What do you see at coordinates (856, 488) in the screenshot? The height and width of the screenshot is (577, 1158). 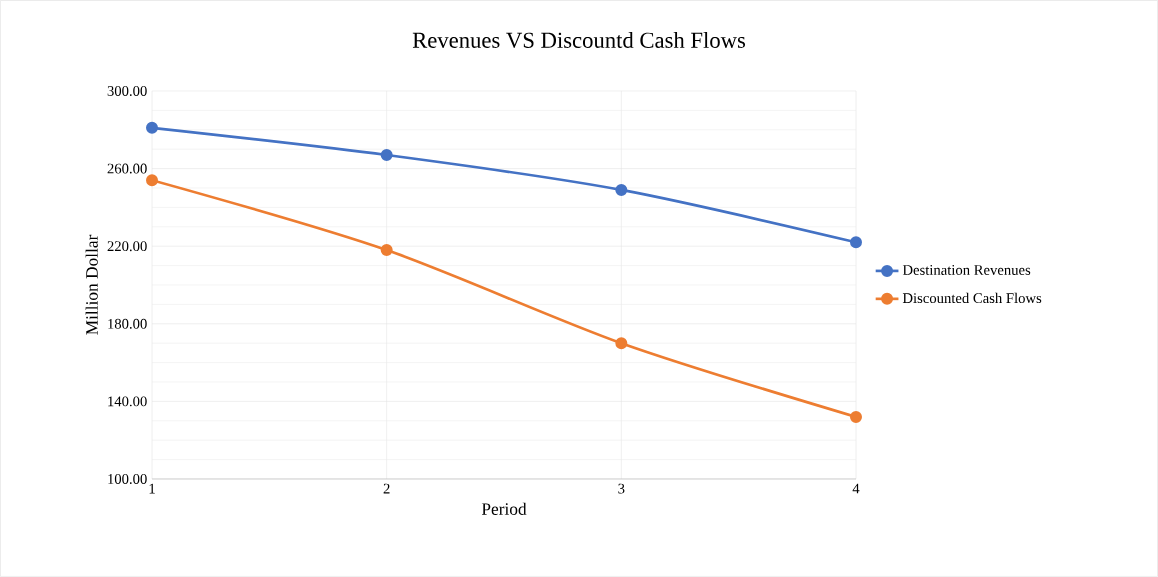 I see `x-tick-label: 4` at bounding box center [856, 488].